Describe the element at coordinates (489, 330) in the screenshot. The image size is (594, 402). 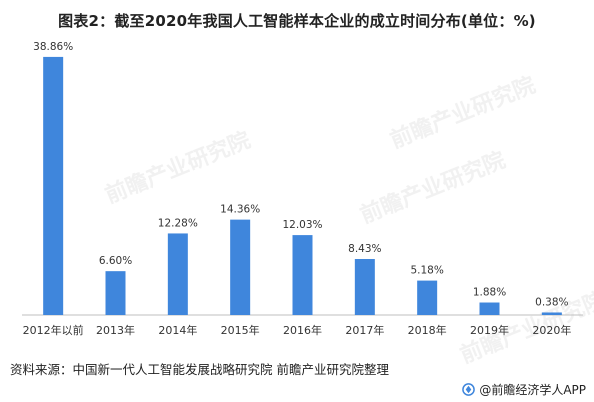
I see `x-tick-label: 2019年` at that location.